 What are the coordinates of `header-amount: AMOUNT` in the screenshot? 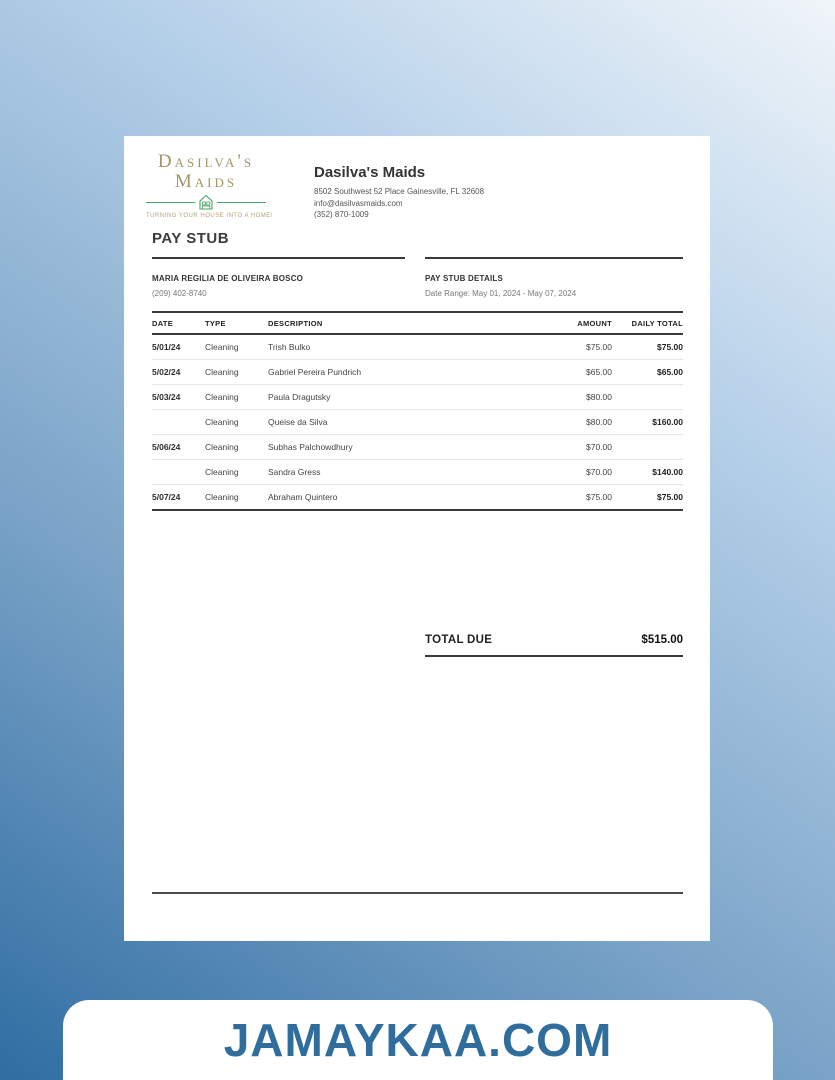 It's located at (577, 323).